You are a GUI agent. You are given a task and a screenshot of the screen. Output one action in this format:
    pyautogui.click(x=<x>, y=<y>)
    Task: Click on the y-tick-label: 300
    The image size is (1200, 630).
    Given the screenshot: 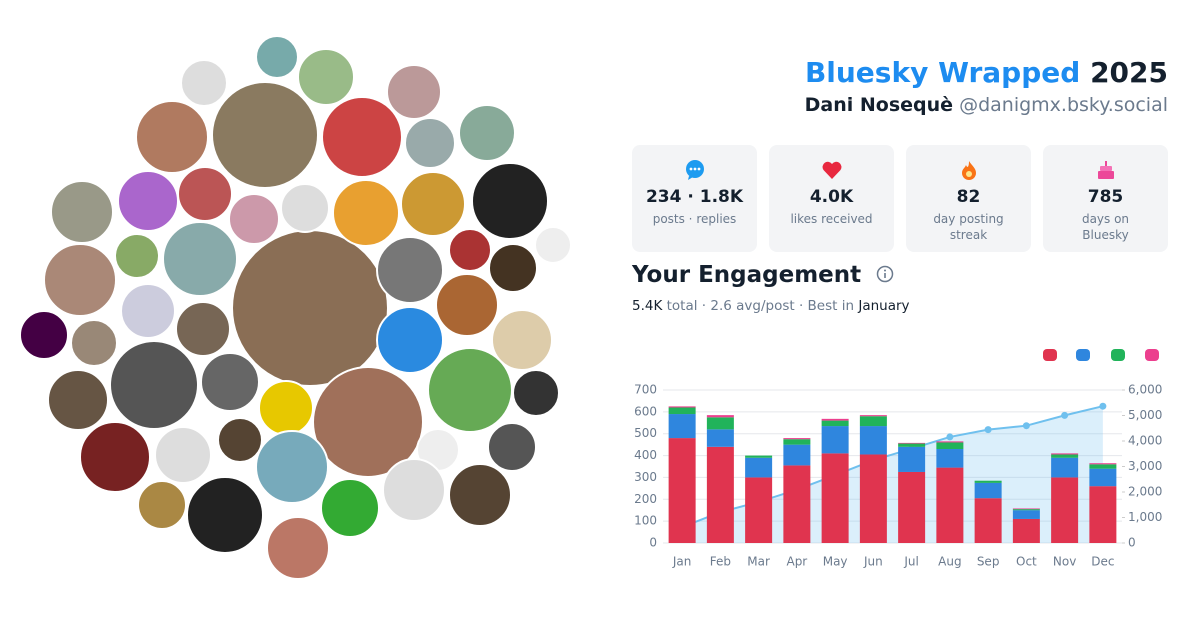 What is the action you would take?
    pyautogui.click(x=645, y=477)
    